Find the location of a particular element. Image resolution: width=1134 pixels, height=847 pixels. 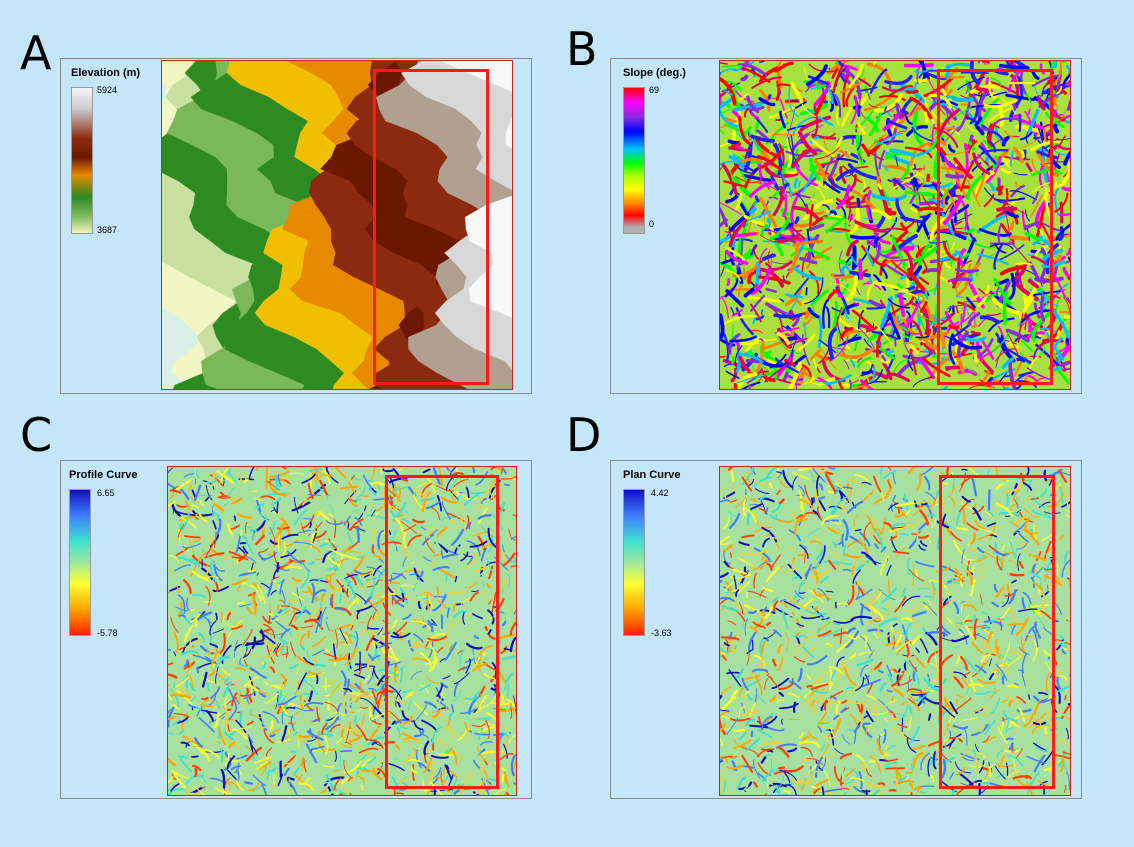

panel-letter-a: A is located at coordinates (36, 53).